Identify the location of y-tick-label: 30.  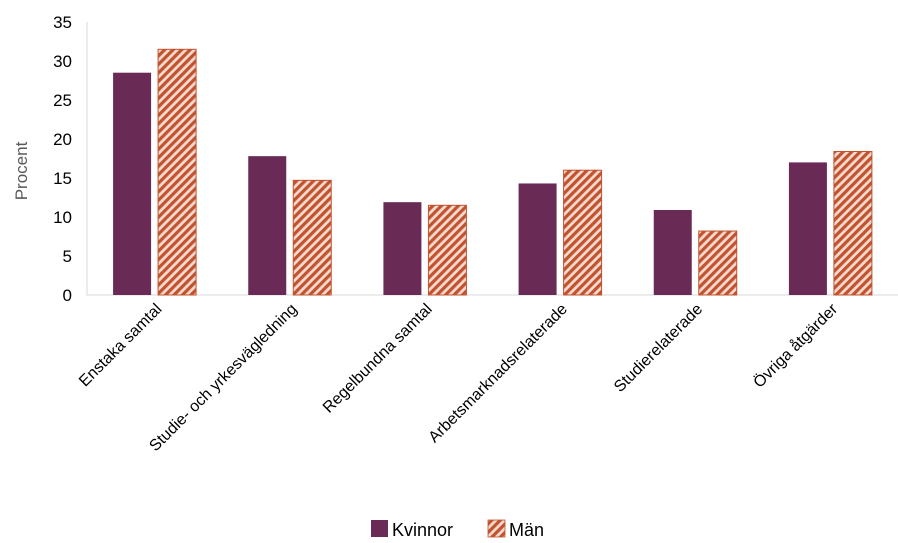
(62, 61).